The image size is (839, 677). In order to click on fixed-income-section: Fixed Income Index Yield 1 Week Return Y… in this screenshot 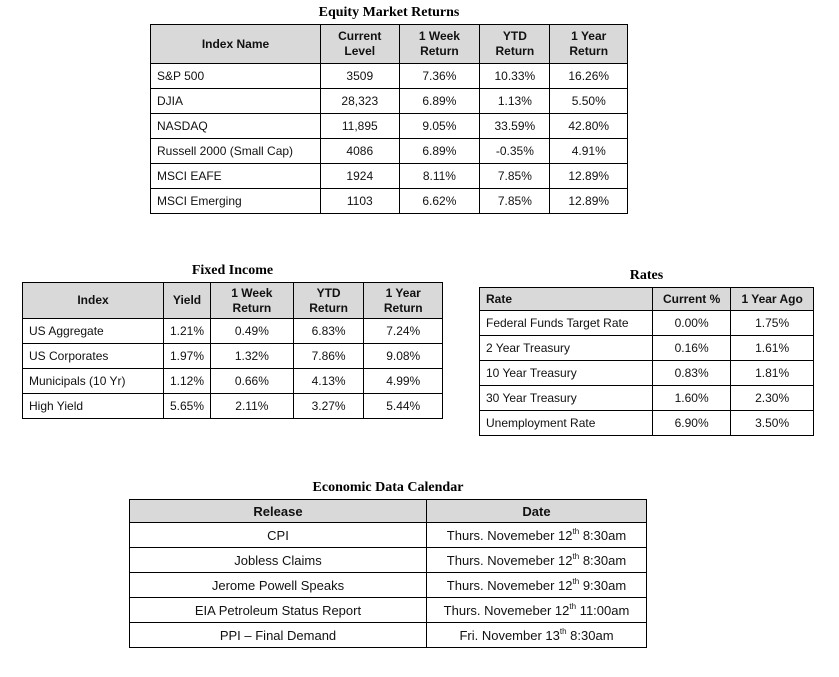, I will do `click(232, 341)`.